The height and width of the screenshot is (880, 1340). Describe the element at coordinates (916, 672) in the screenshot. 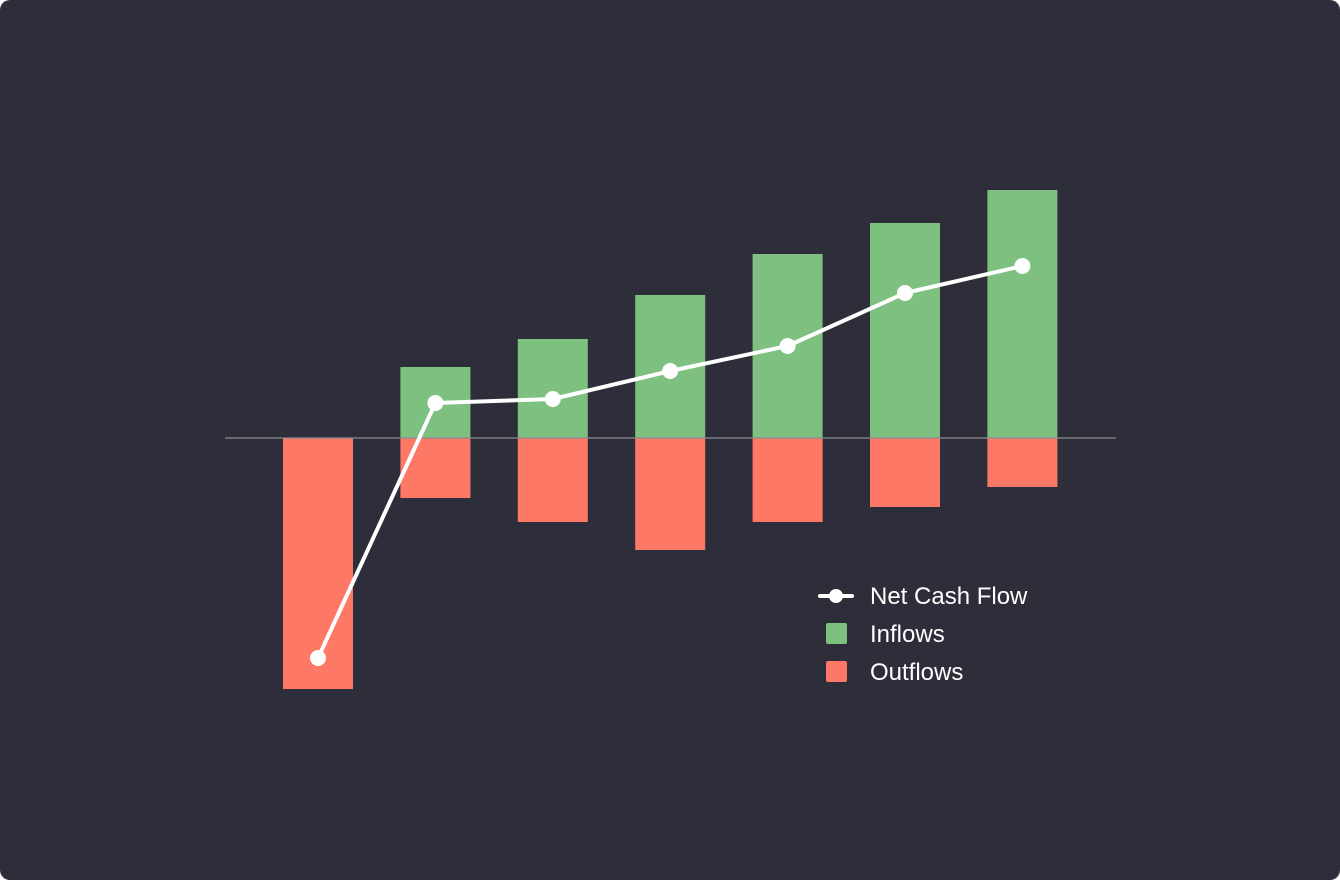

I see `legend-label-outflows: Outflows` at that location.